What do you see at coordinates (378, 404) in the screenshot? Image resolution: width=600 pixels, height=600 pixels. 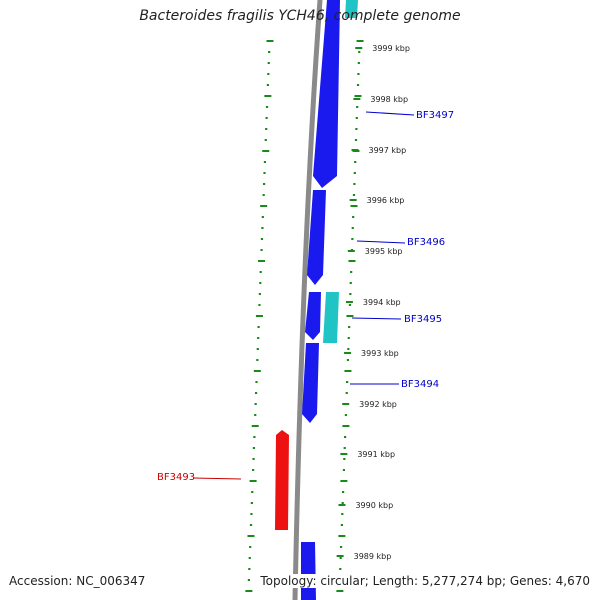 I see `kbp-label: 3992 kbp` at bounding box center [378, 404].